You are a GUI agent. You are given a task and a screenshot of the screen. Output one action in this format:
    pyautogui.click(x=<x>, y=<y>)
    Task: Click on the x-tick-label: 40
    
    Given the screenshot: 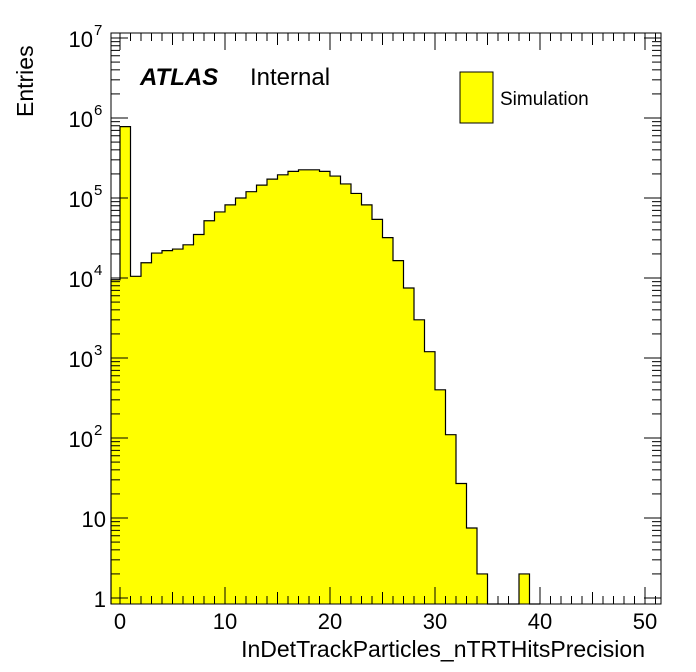 What is the action you would take?
    pyautogui.click(x=540, y=621)
    